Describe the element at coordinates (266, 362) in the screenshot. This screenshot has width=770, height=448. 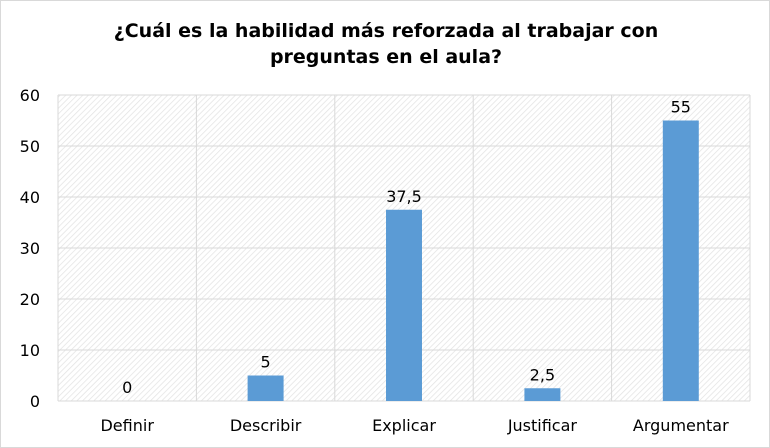
I see `data-label: 5` at that location.